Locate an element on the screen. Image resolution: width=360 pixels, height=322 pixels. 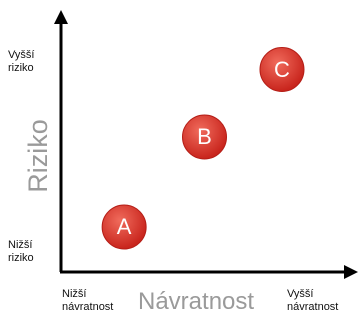
y-low-label-line1: Nižší is located at coordinates (20, 245).